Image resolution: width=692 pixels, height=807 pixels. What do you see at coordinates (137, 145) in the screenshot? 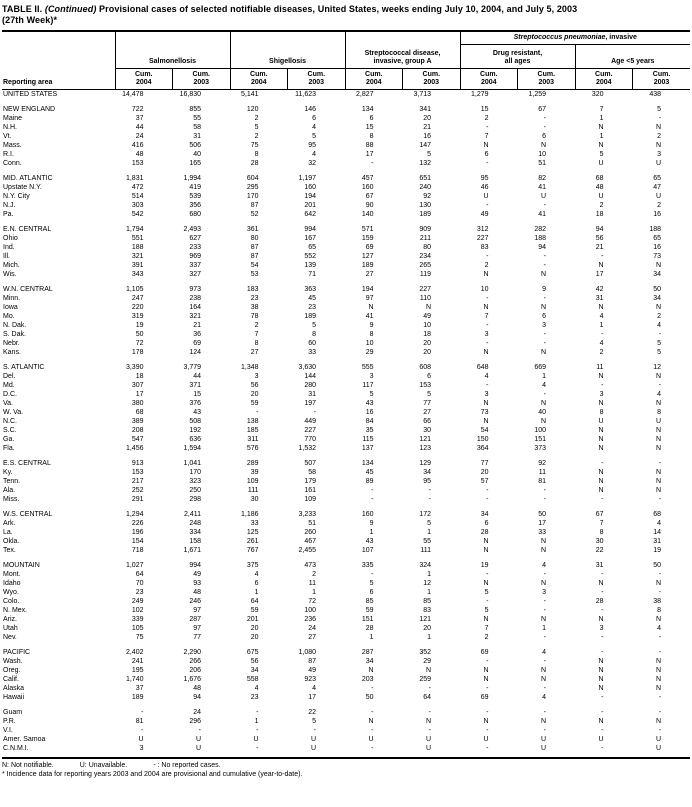
I see `value-cell: 416` at bounding box center [137, 145].